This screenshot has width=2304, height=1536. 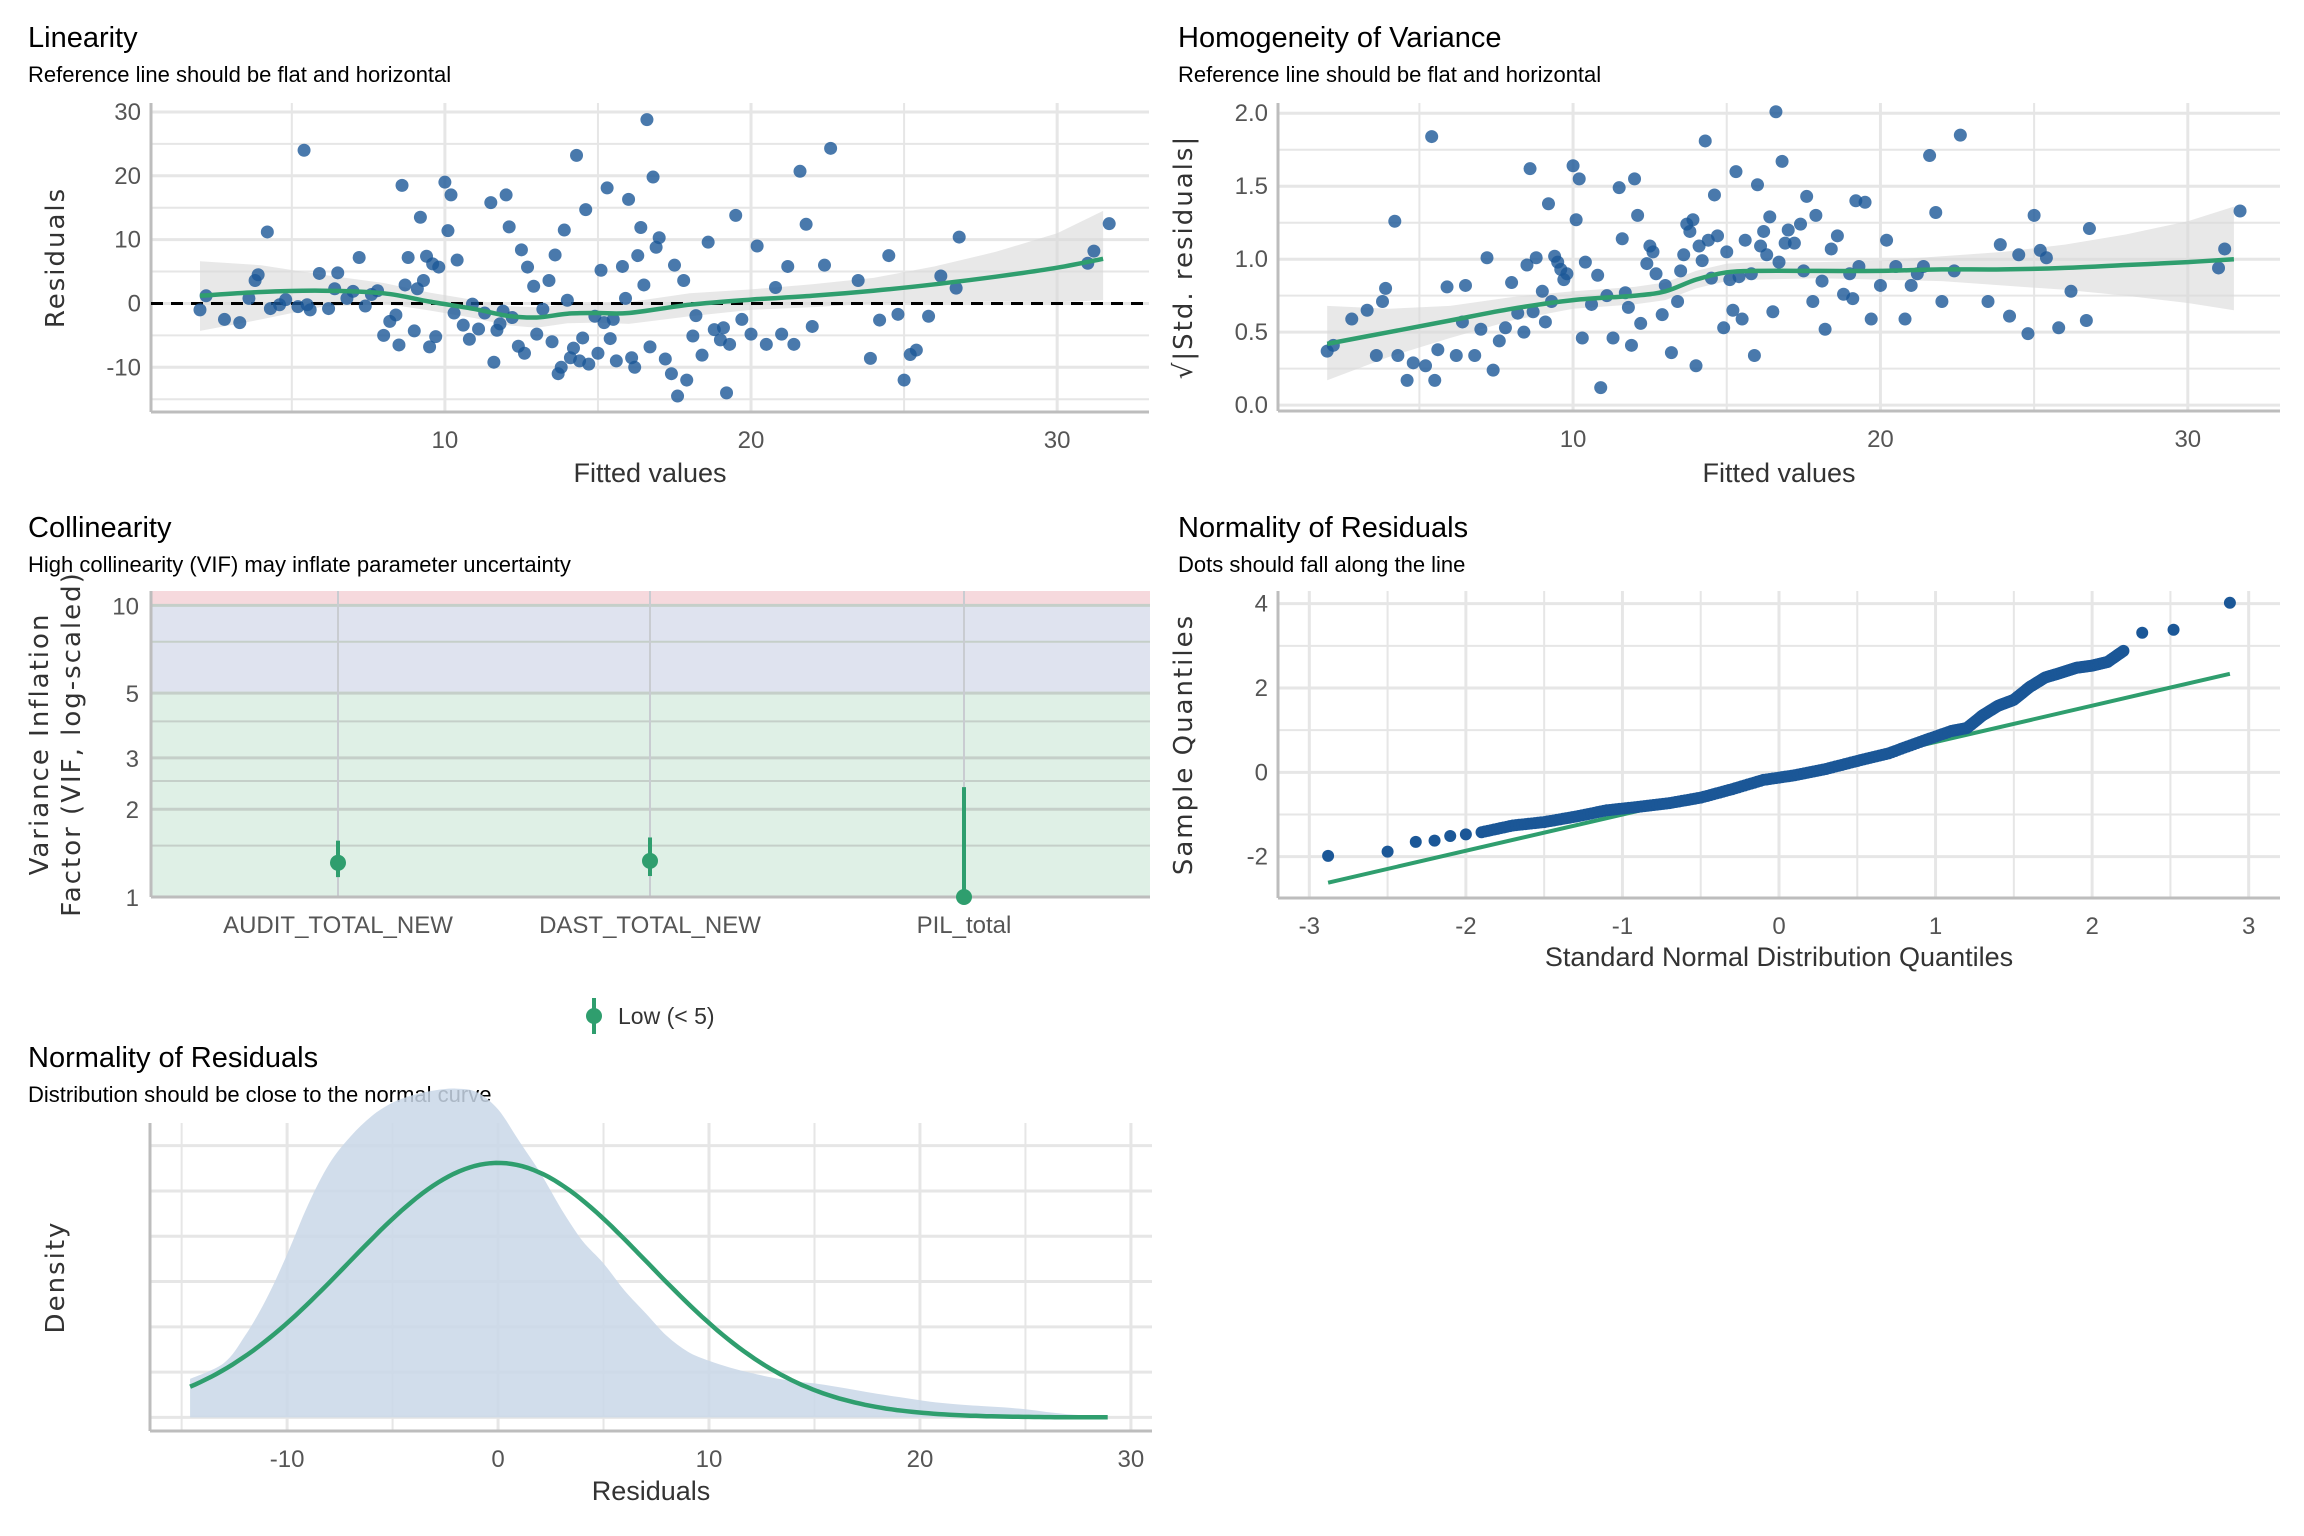 What do you see at coordinates (123, 367) in the screenshot?
I see `y-tick-label: -10` at bounding box center [123, 367].